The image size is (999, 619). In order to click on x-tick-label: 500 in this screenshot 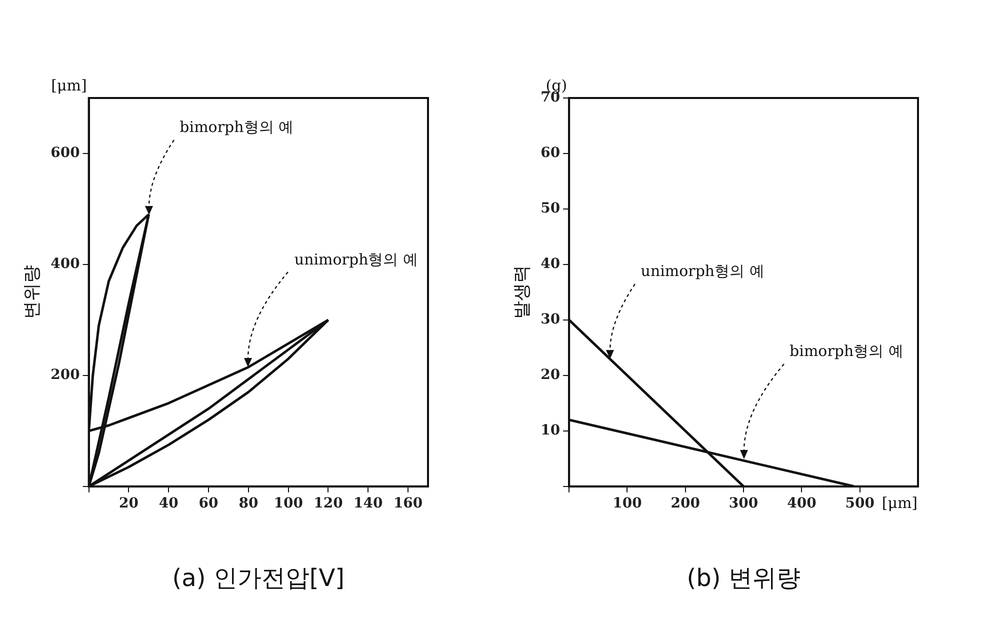, I will do `click(860, 503)`.